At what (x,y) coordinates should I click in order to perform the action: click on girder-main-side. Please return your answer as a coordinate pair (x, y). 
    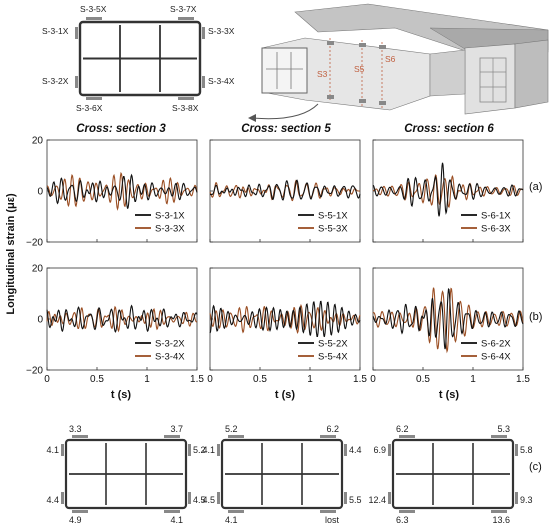
    Looking at the image, I should click on (447, 73).